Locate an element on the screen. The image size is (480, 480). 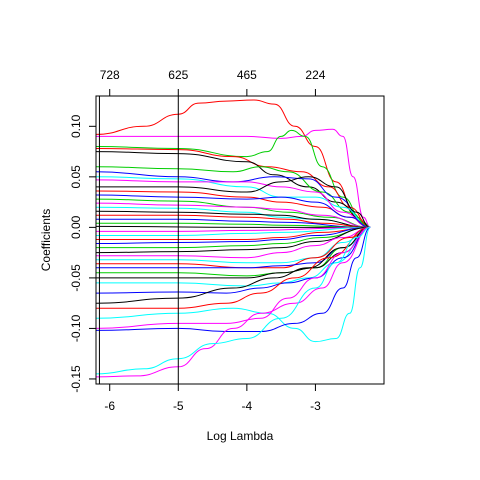
x-axis-title: Log Lambda is located at coordinates (240, 436).